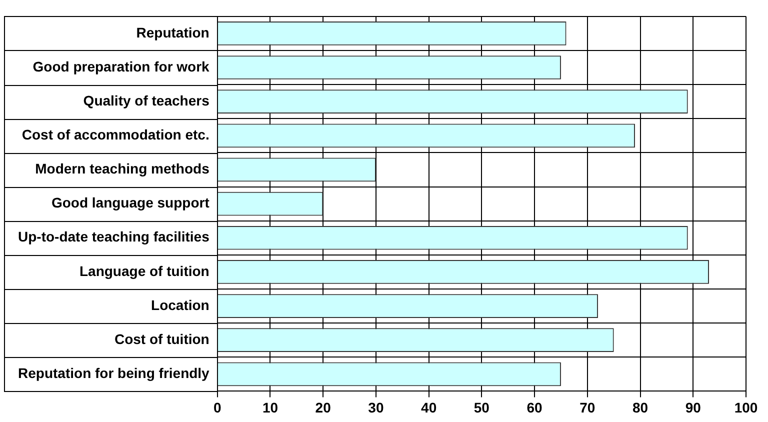 Image resolution: width=768 pixels, height=422 pixels. I want to click on x-tick-label: 90, so click(693, 407).